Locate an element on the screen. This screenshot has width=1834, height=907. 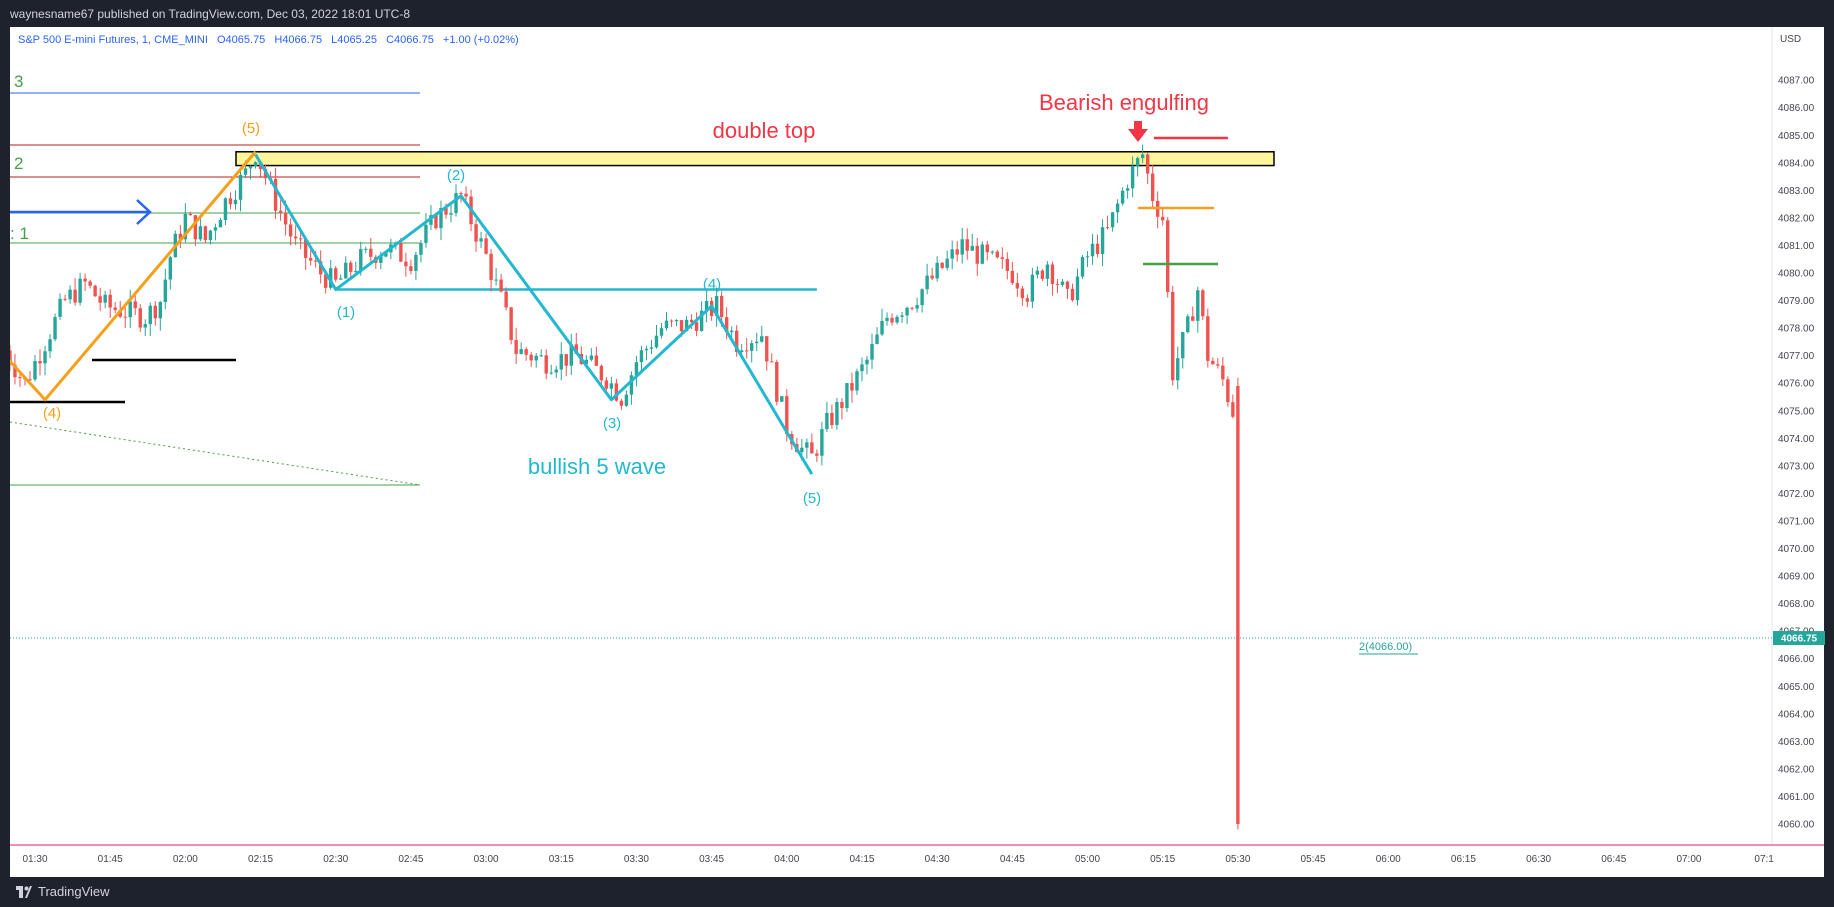
x-tick-label: 04:30 is located at coordinates (937, 859).